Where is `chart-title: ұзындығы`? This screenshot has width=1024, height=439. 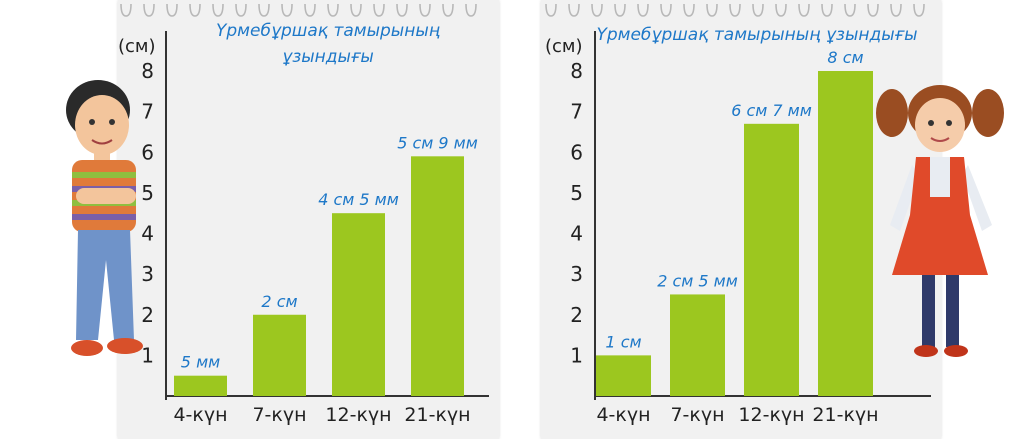
chart-title: ұзындығы is located at coordinates (328, 57).